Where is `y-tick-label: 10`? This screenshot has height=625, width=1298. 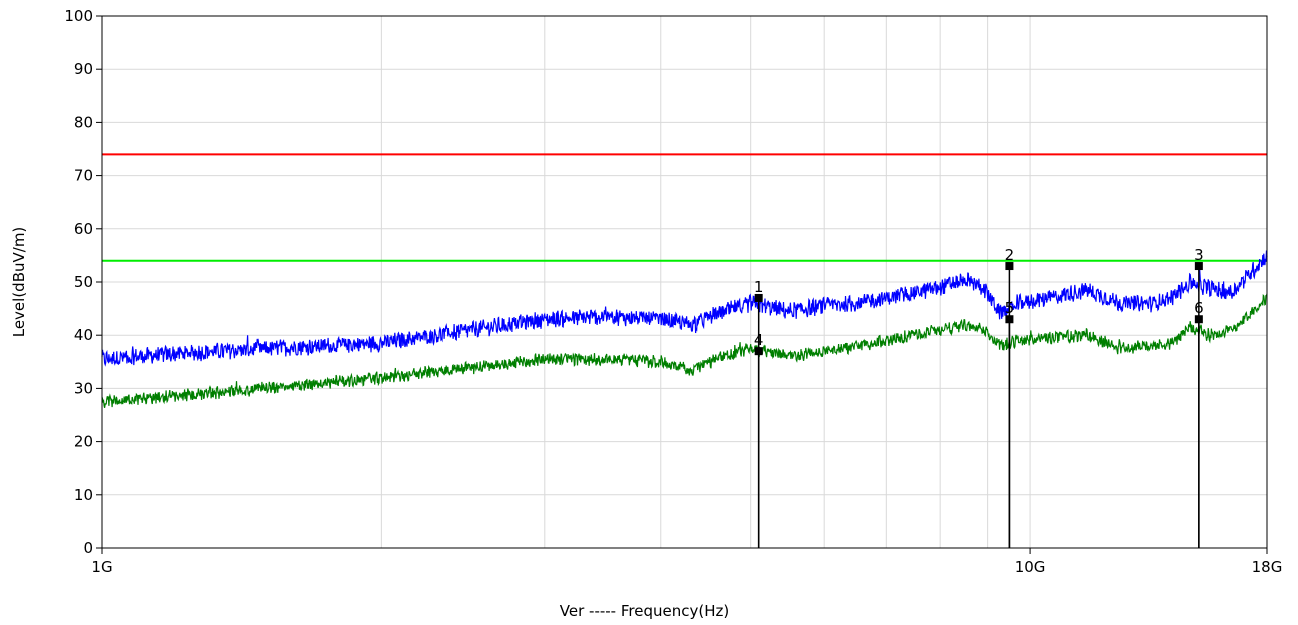 y-tick-label: 10 is located at coordinates (83, 495).